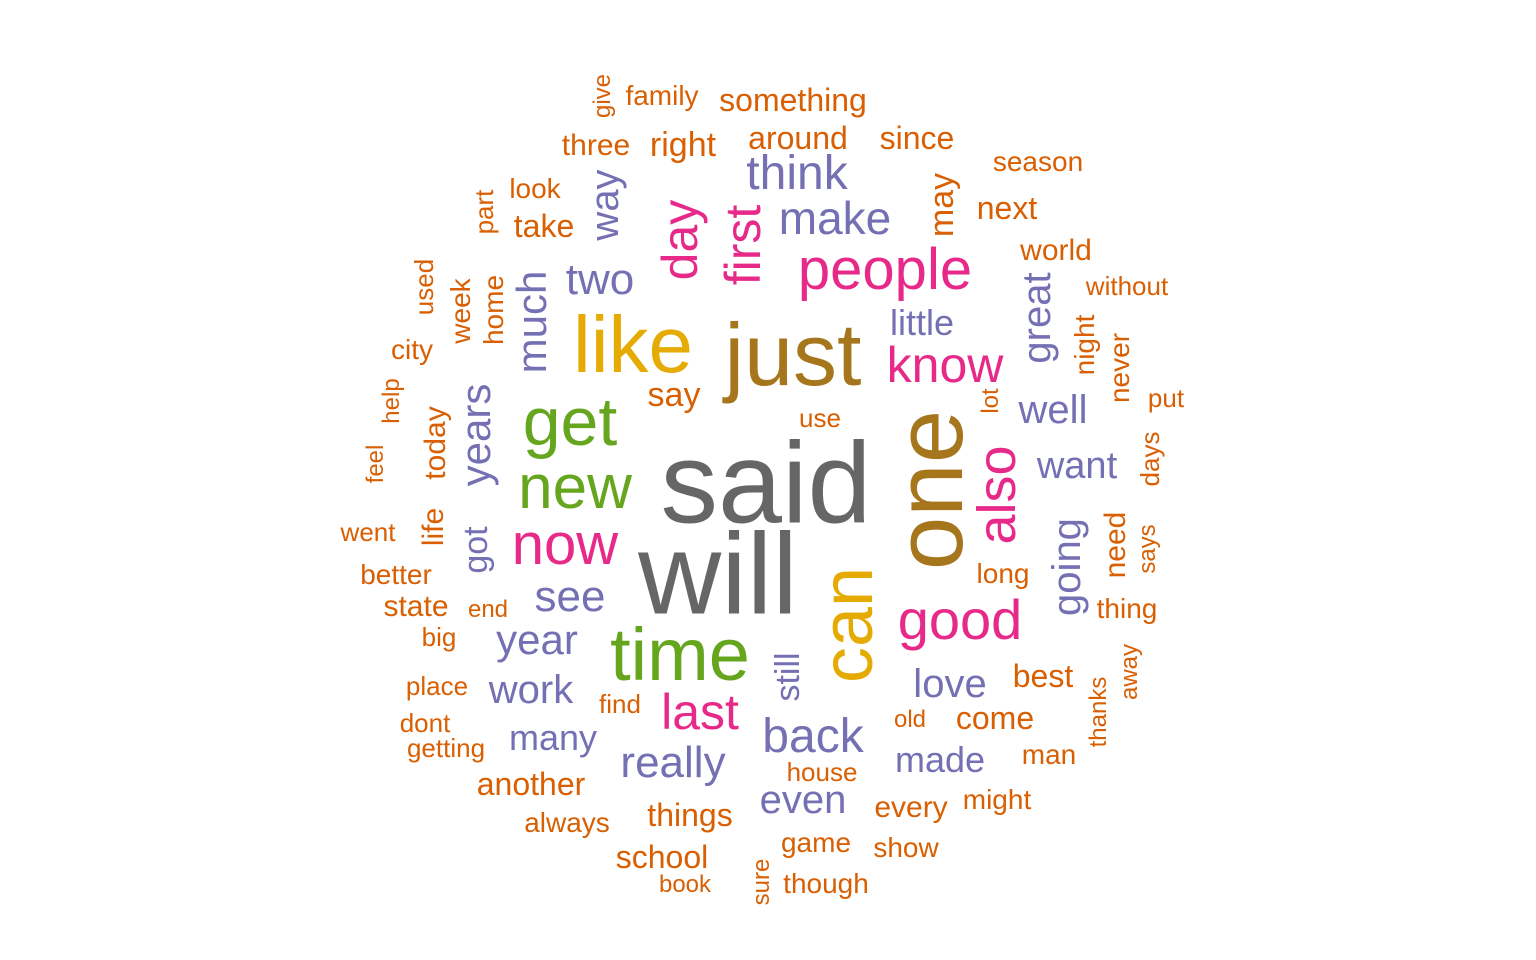 Image resolution: width=1536 pixels, height=960 pixels. Describe the element at coordinates (531, 690) in the screenshot. I see `word-work: work` at that location.